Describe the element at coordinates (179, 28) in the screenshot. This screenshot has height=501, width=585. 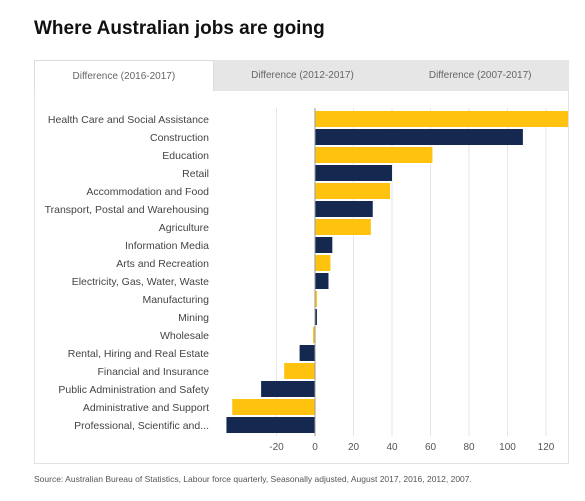
I see `chart-title: Where Australian jobs are going` at that location.